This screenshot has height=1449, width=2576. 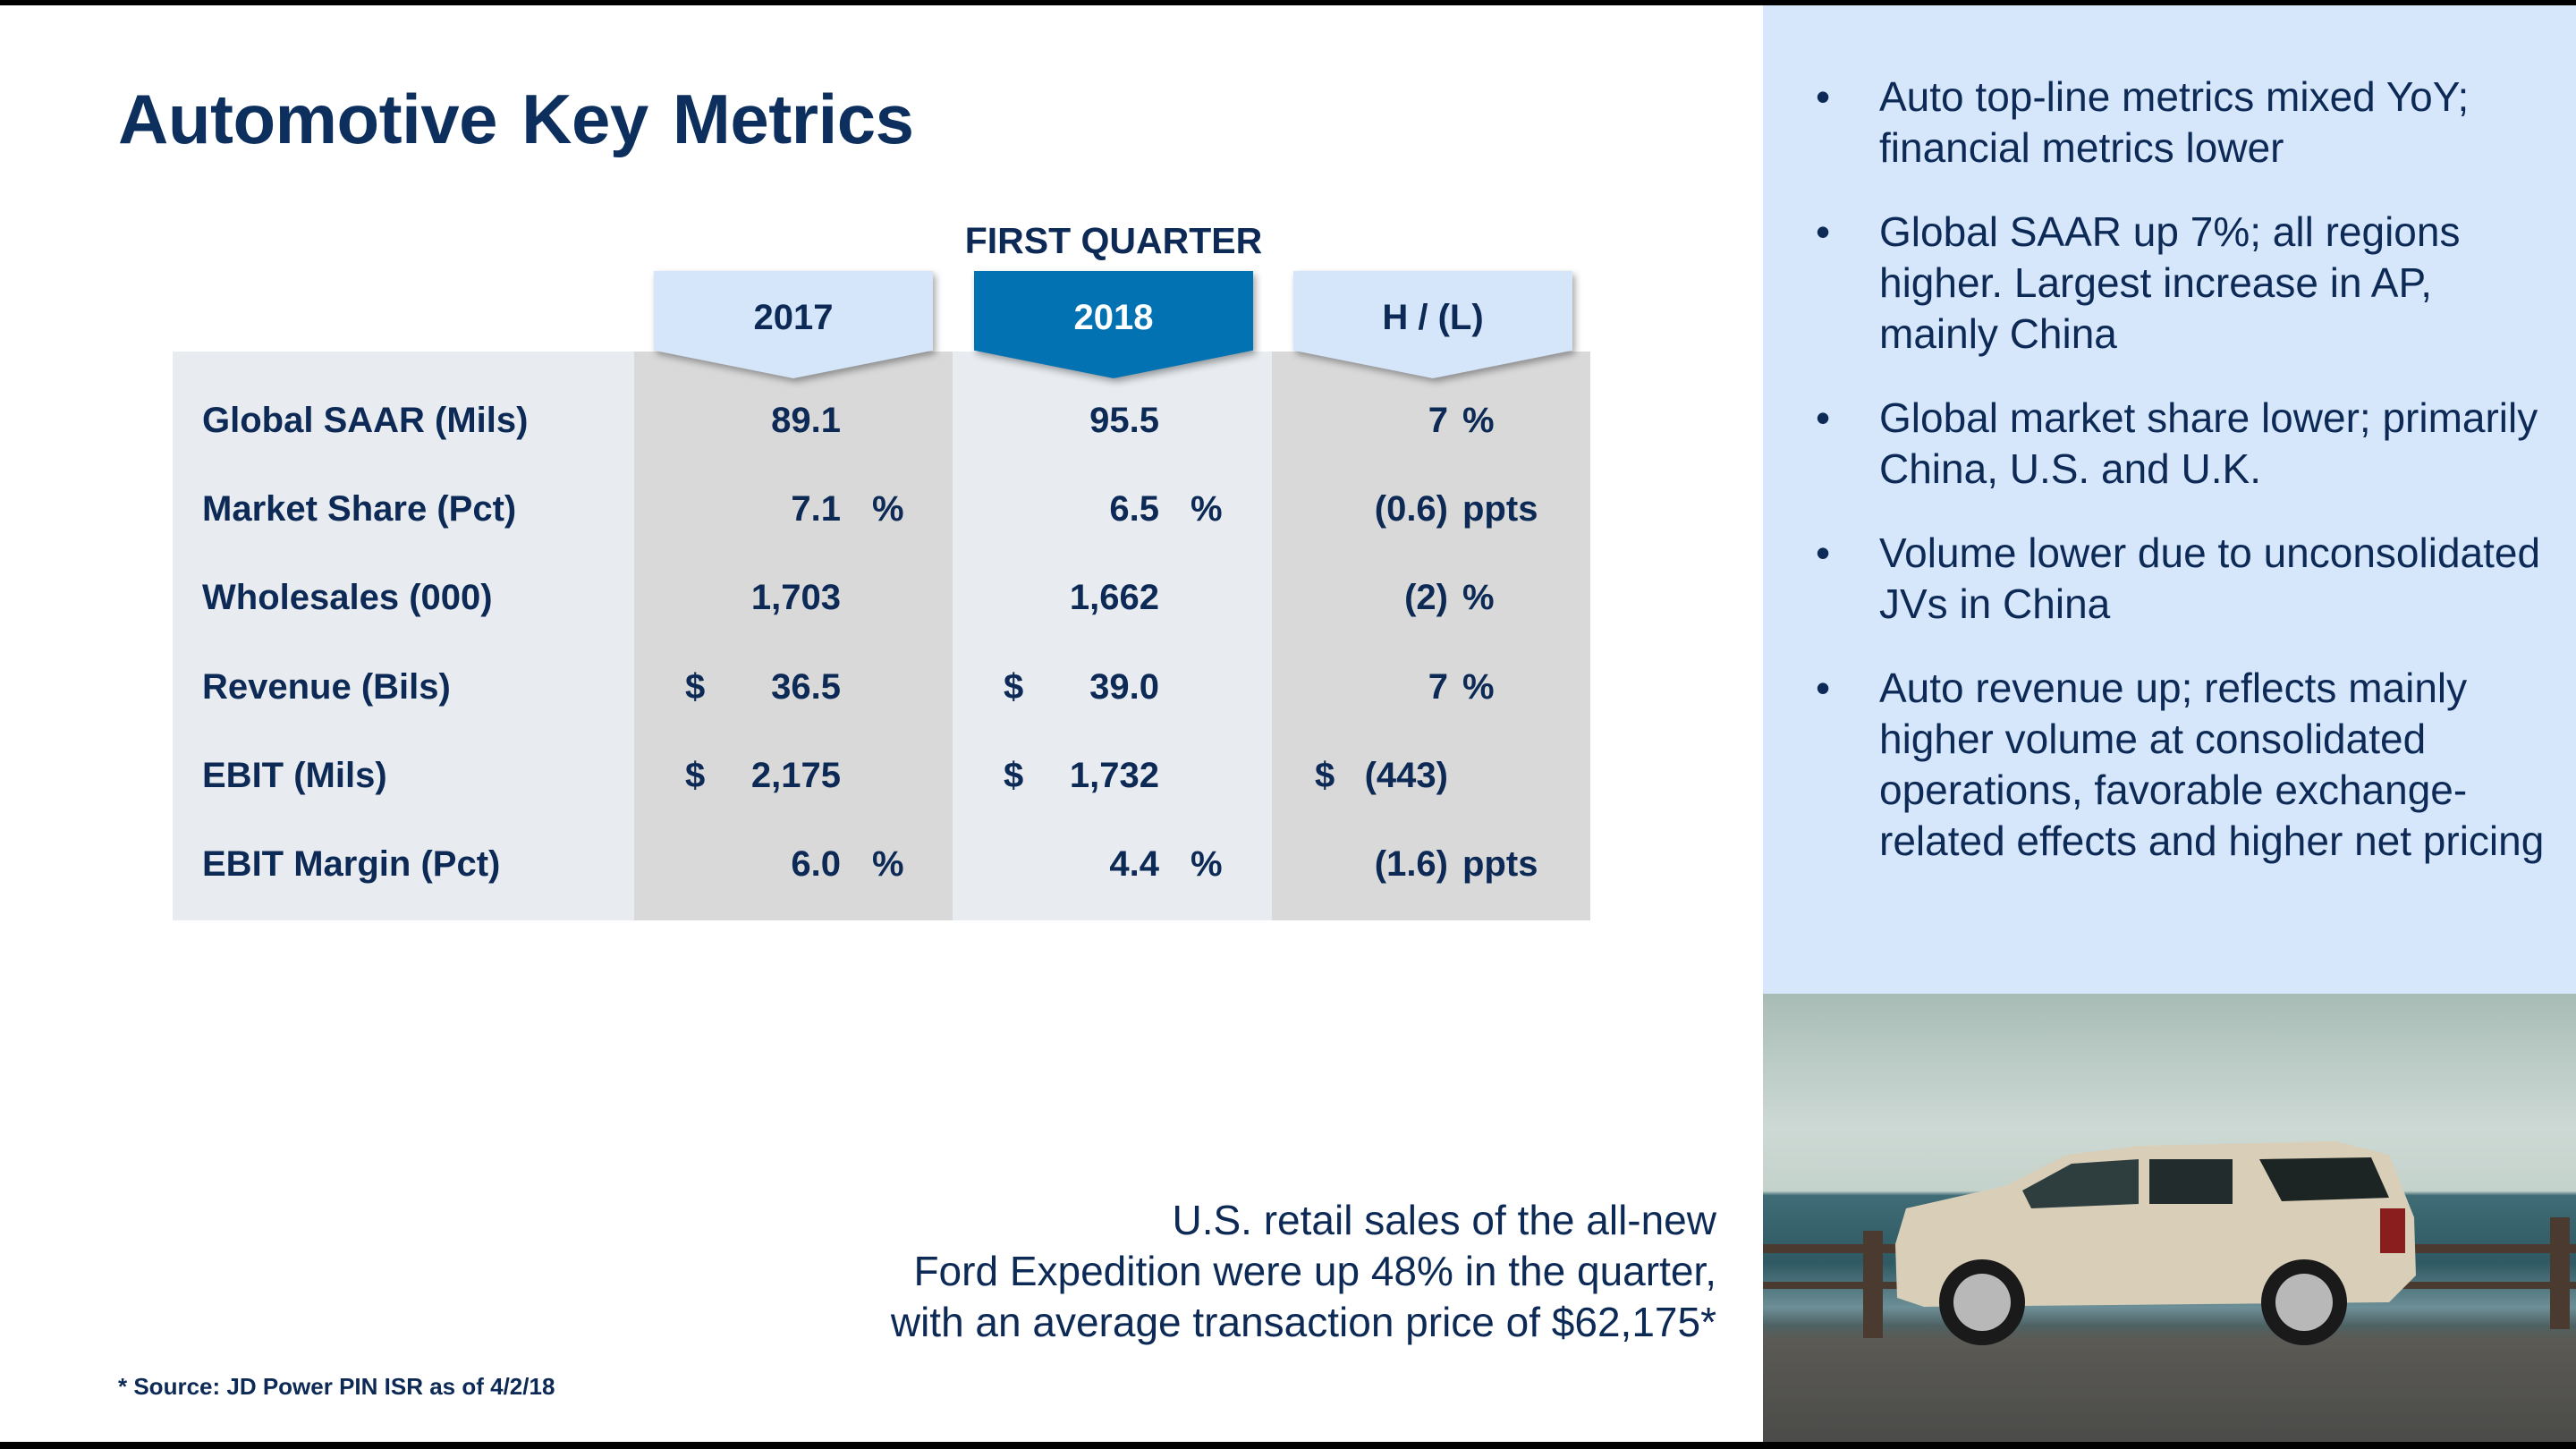 I want to click on bottom-border, so click(x=1288, y=1445).